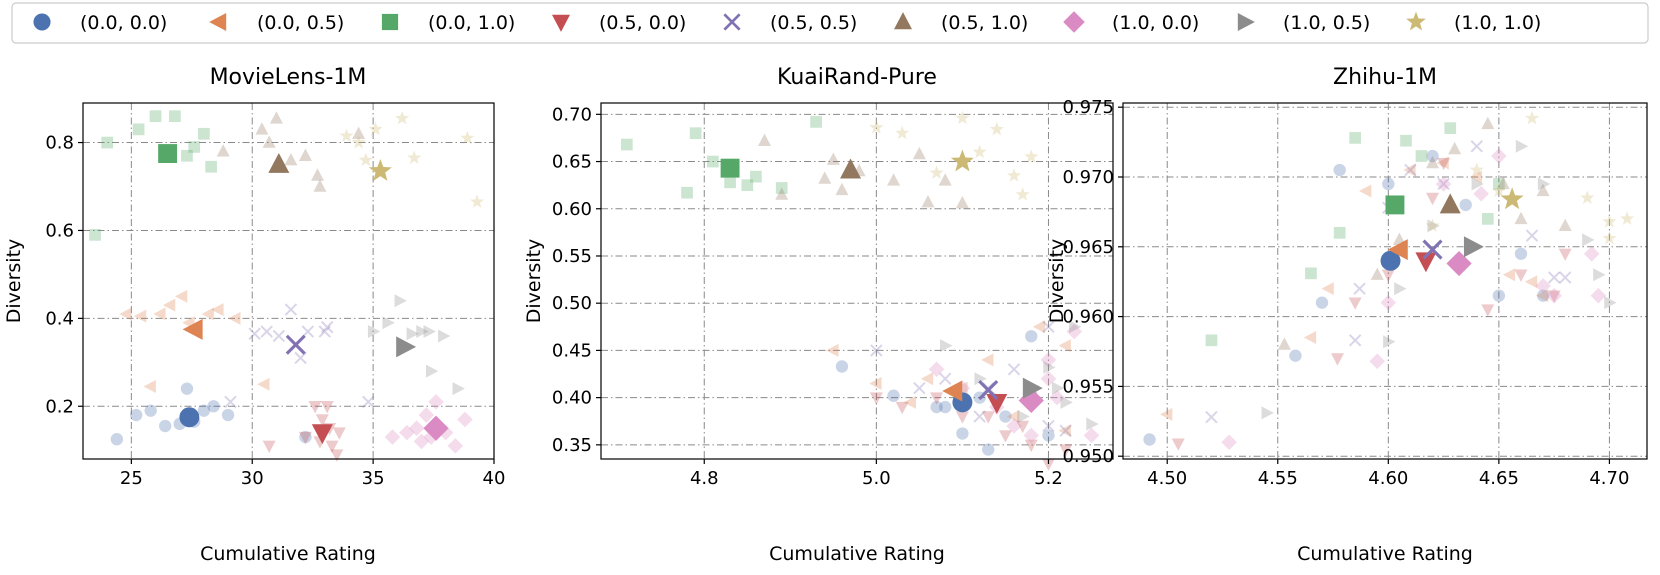 This screenshot has width=1660, height=575. What do you see at coordinates (572, 445) in the screenshot?
I see `y-tick-label: 0.35` at bounding box center [572, 445].